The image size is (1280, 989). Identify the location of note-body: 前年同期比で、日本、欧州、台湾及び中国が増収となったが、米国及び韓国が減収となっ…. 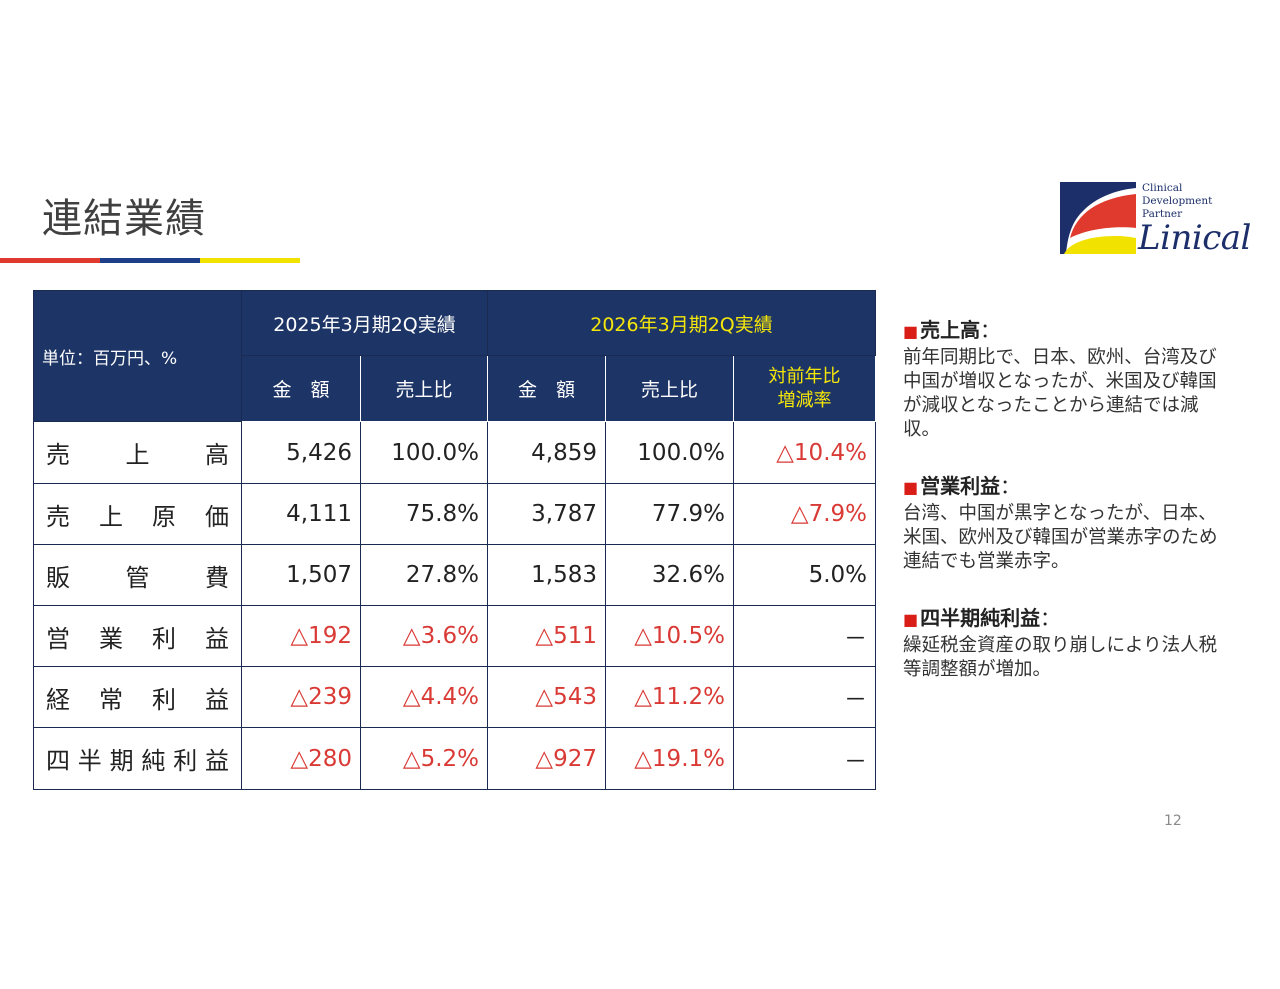
(1060, 393).